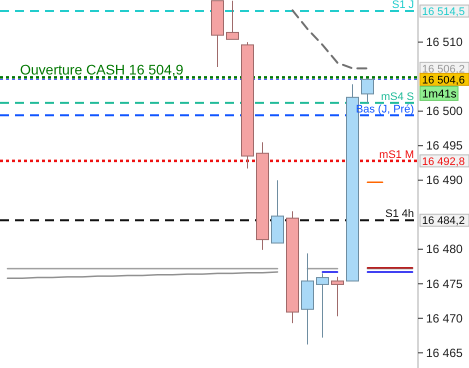  I want to click on y-tick-label: 16 492,8, so click(443, 162).